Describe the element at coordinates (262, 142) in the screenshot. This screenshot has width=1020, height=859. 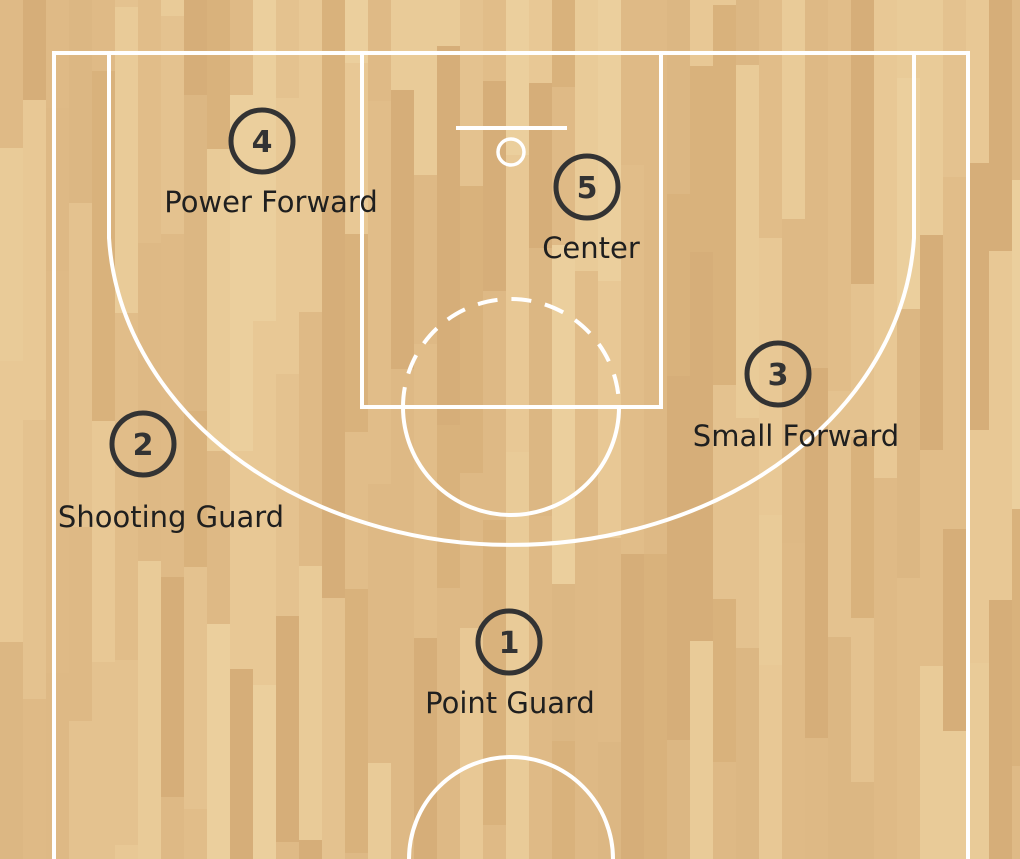
I see `marker-number: 4` at that location.